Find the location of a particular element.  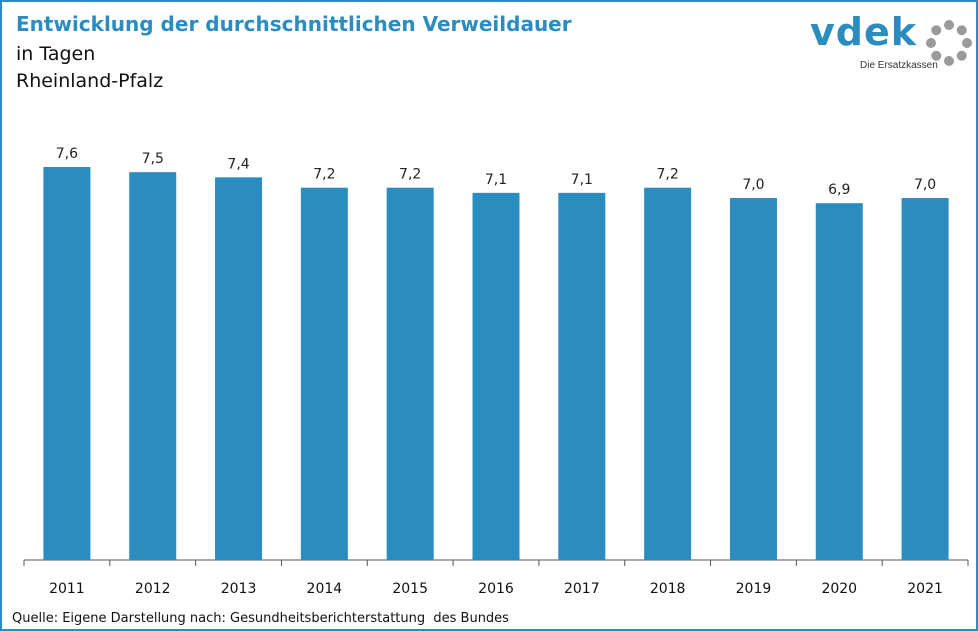

x-tick-label: 2021 is located at coordinates (925, 589).